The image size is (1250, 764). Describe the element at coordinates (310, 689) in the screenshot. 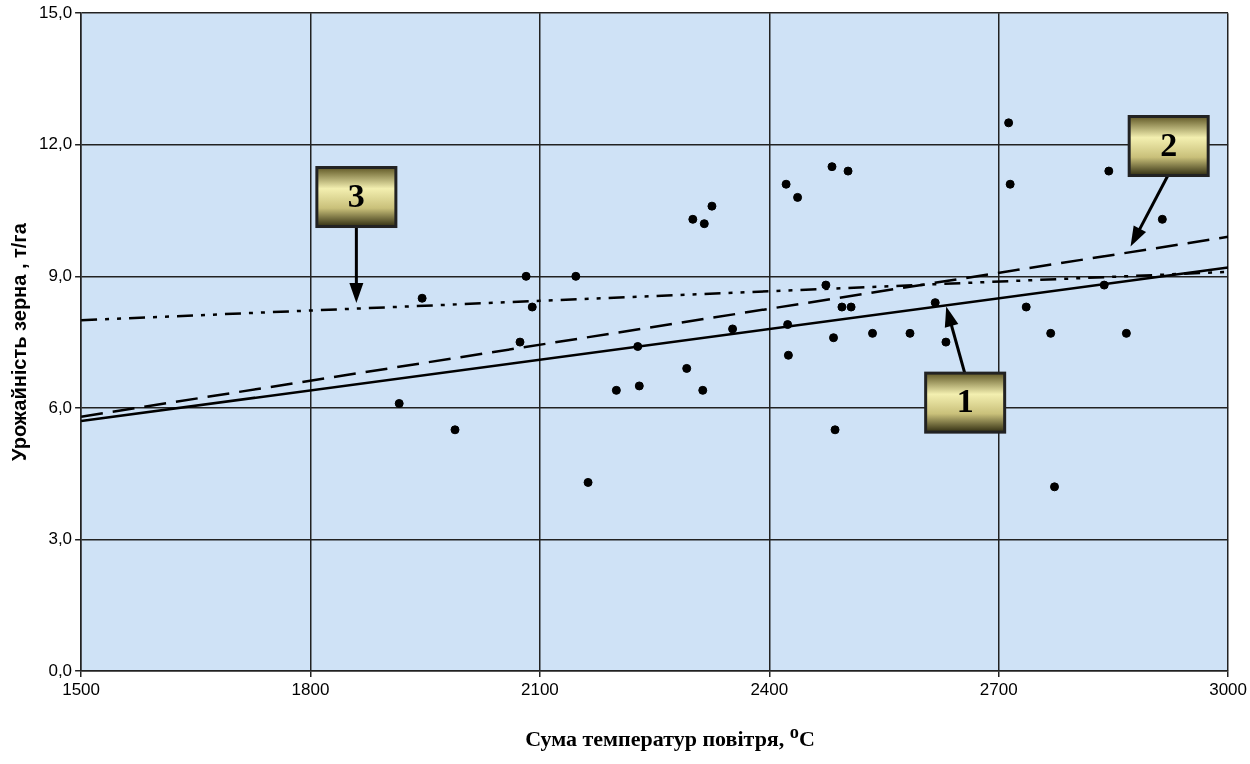

I see `x-tick-label: 1800` at that location.